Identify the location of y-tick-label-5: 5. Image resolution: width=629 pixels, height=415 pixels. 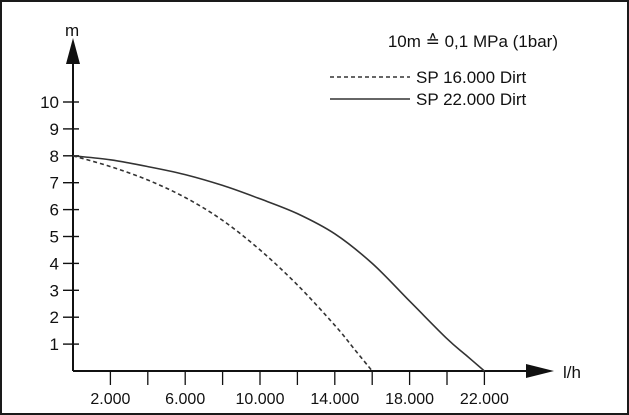
(54, 237).